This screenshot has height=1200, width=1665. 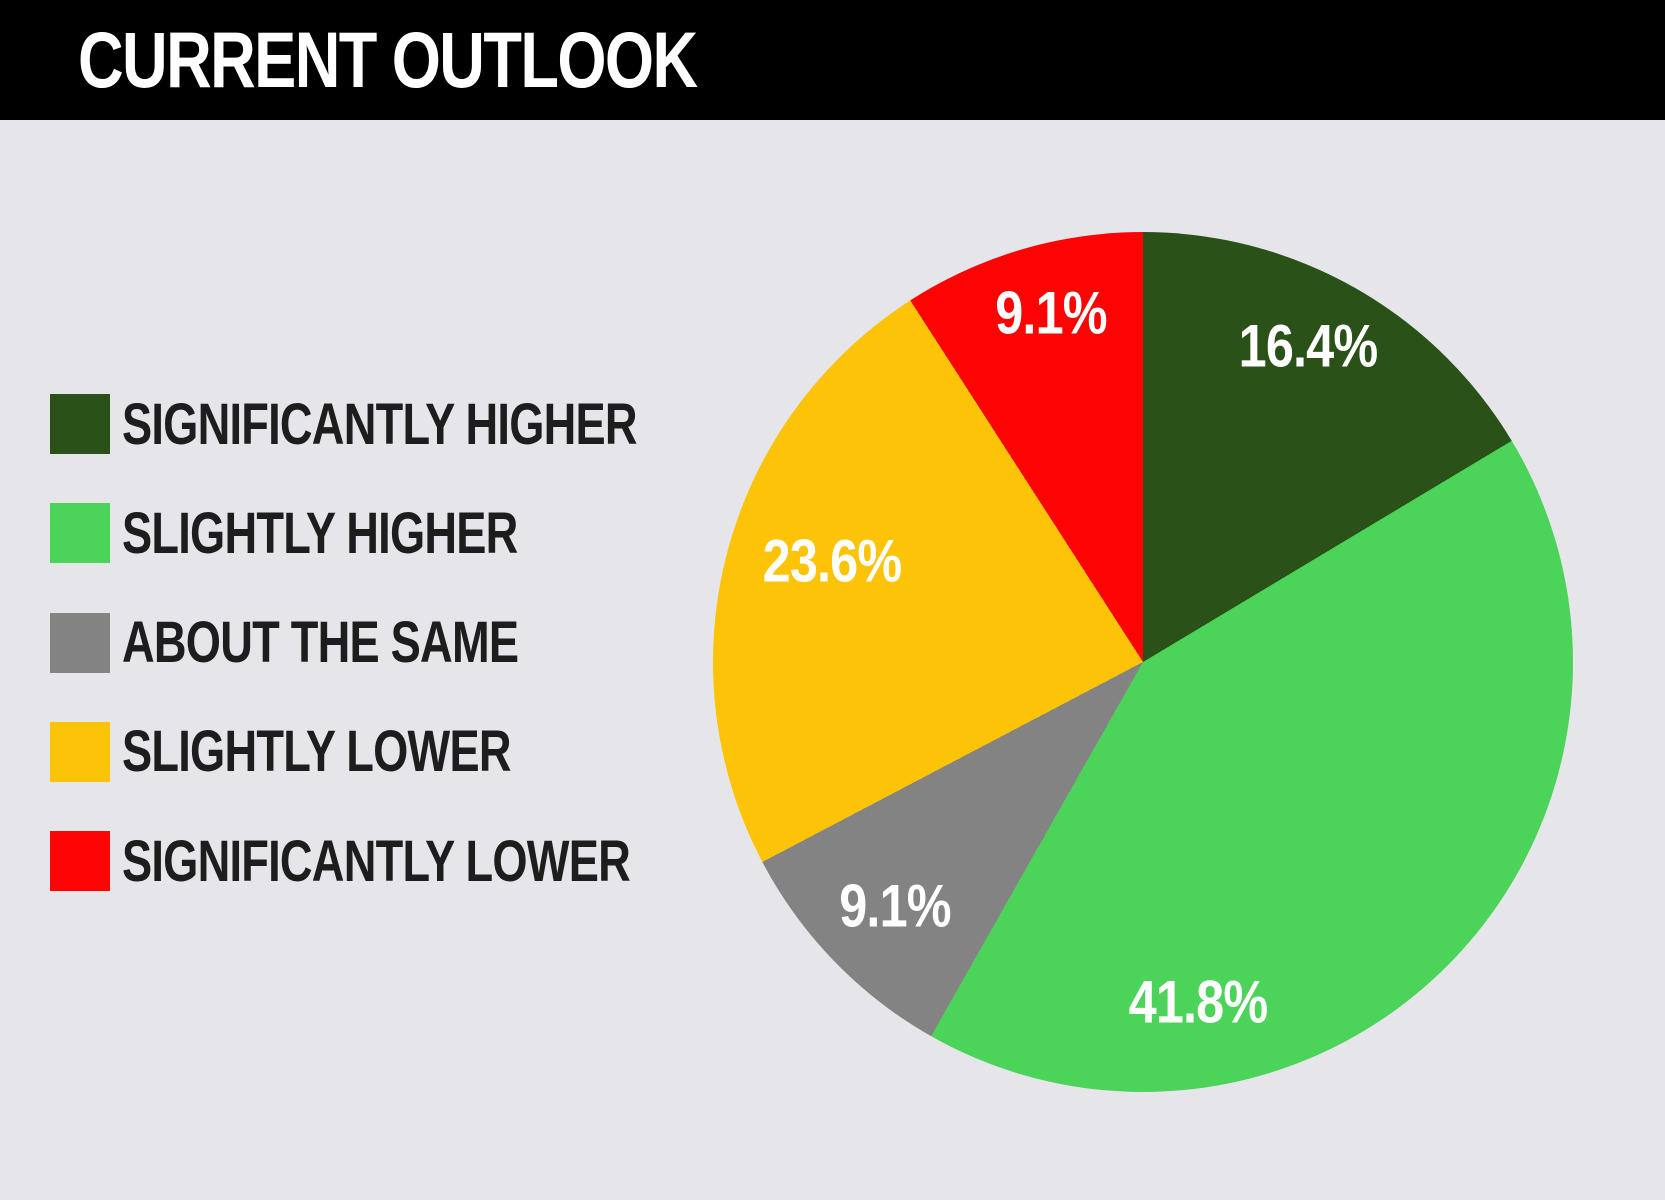 What do you see at coordinates (388, 59) in the screenshot?
I see `page-title: CURRENT OUTLOOK` at bounding box center [388, 59].